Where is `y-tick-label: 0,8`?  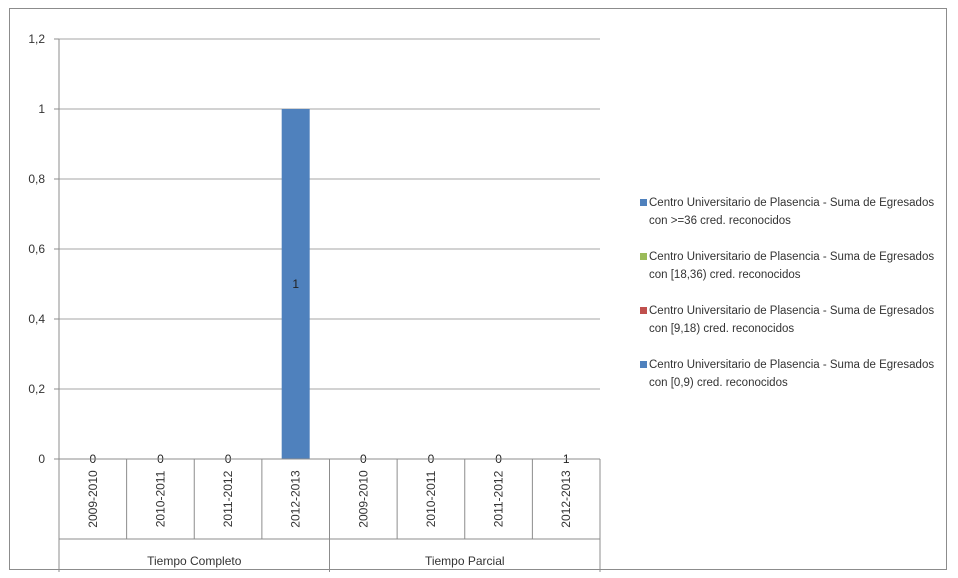 y-tick-label: 0,8 is located at coordinates (36, 179).